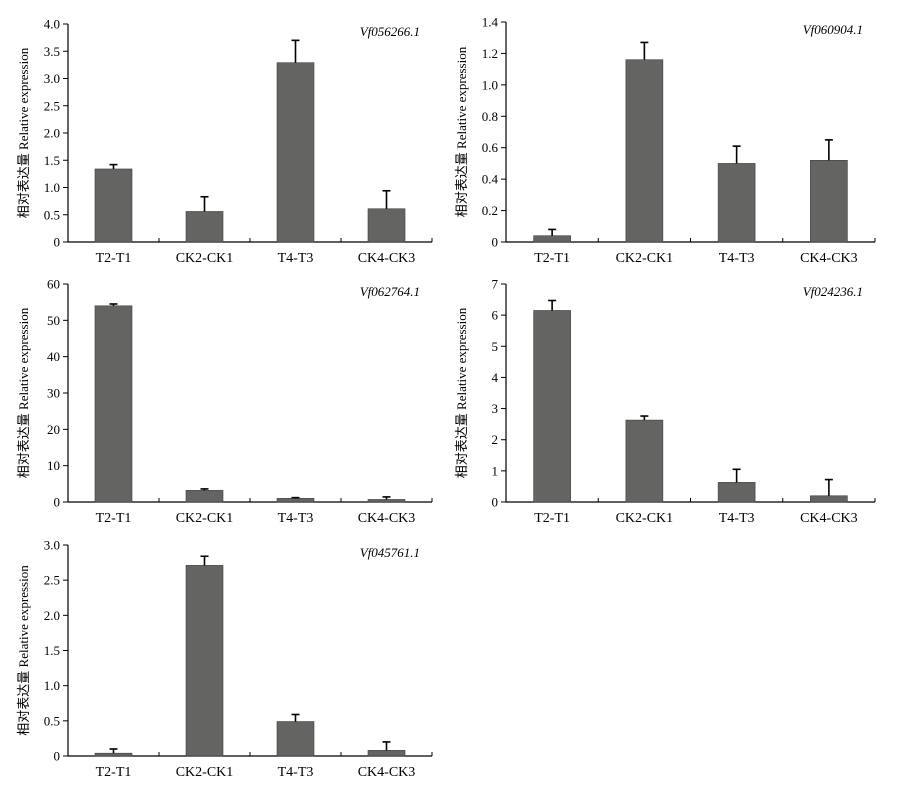 This screenshot has width=900, height=792. Describe the element at coordinates (53, 284) in the screenshot. I see `y-tick-label: 60` at that location.